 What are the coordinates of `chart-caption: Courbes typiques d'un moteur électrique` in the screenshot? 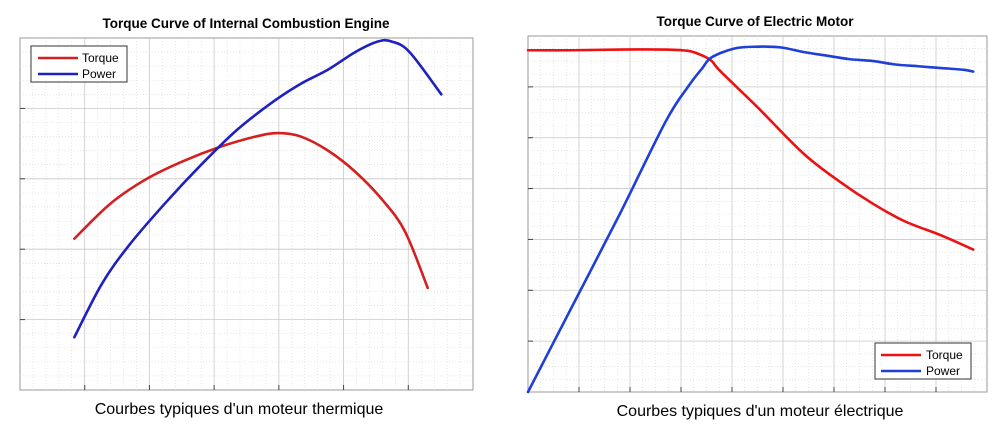 It's located at (760, 411).